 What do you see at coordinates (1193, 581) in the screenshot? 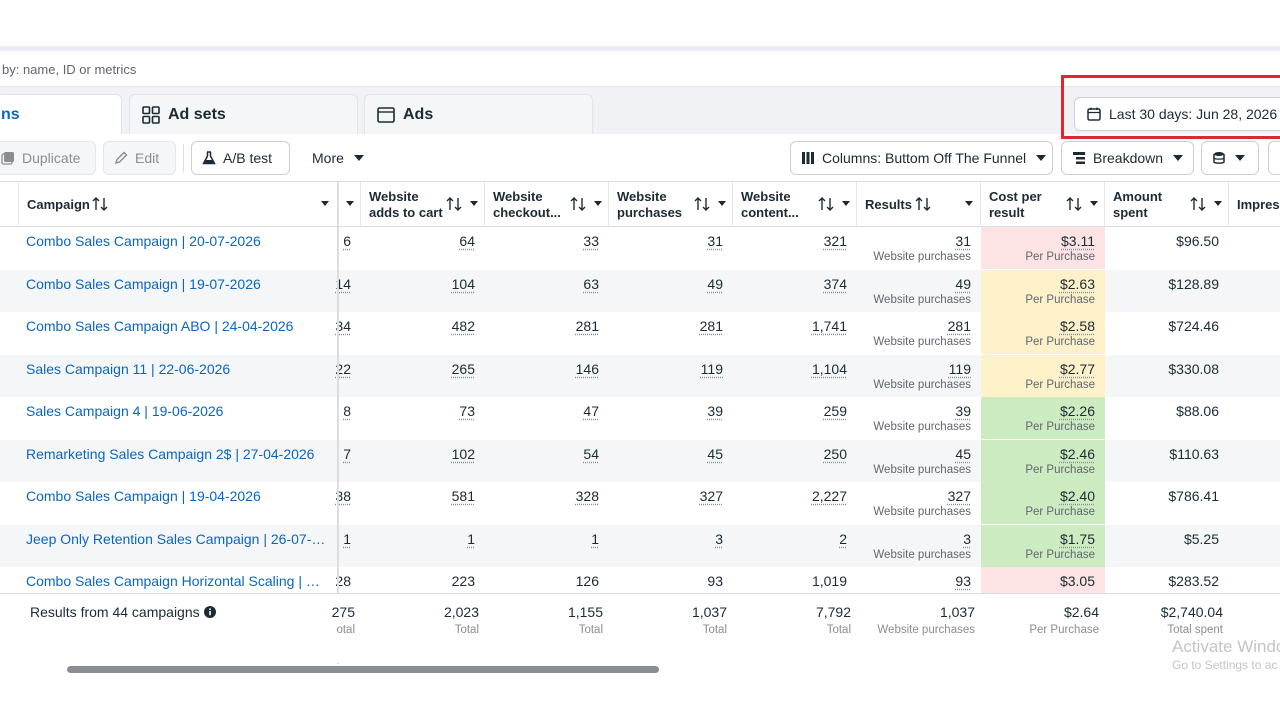
I see `cell-value: $283.52` at bounding box center [1193, 581].